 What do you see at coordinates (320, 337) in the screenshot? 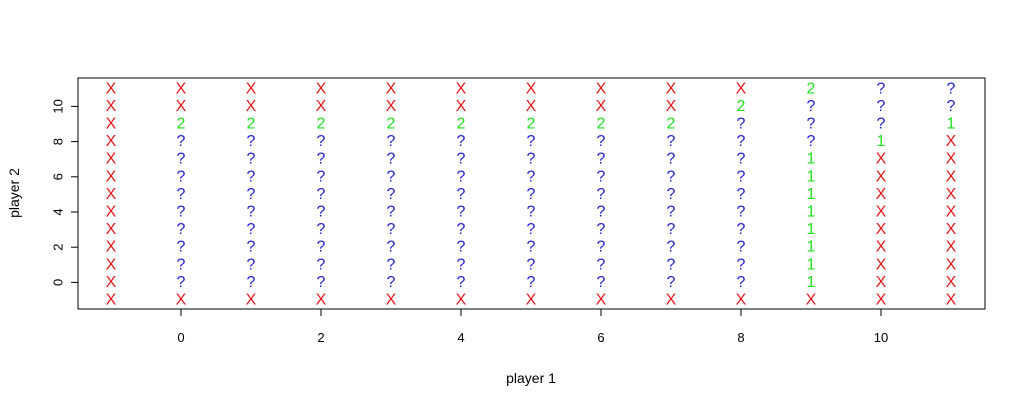
I see `x-tick-label: 2` at bounding box center [320, 337].